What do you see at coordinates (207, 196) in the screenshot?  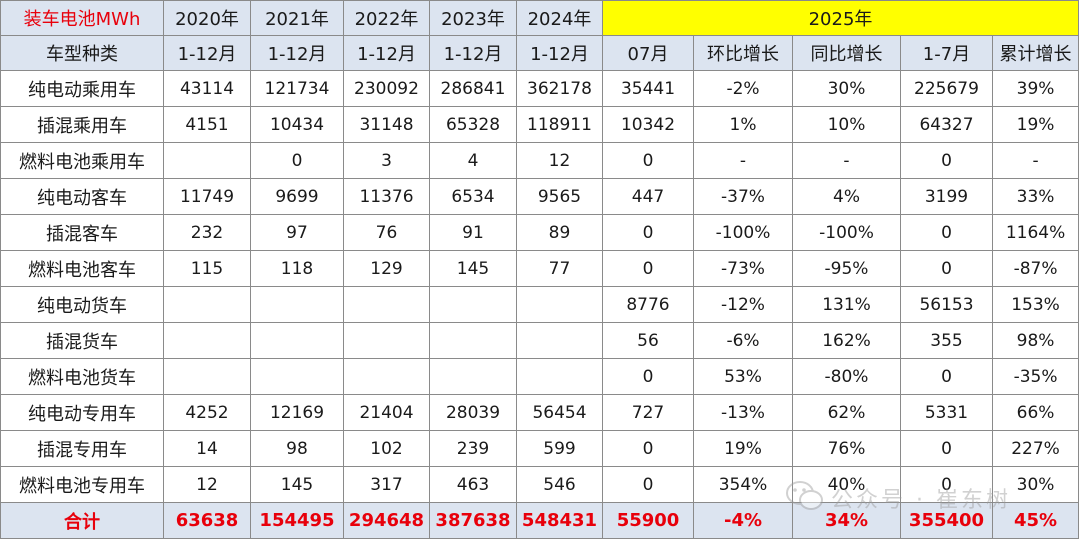 I see `value-cell: 11749` at bounding box center [207, 196].